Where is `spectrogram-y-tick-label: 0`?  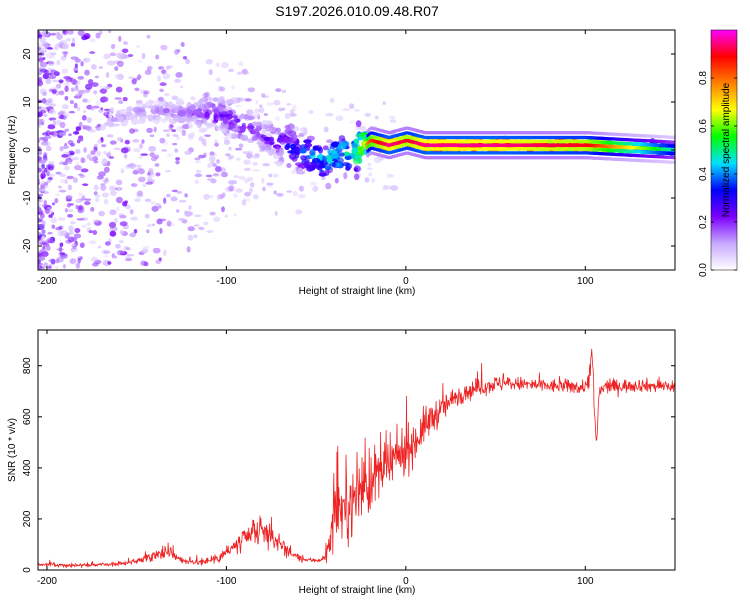 spectrogram-y-tick-label: 0 is located at coordinates (27, 150).